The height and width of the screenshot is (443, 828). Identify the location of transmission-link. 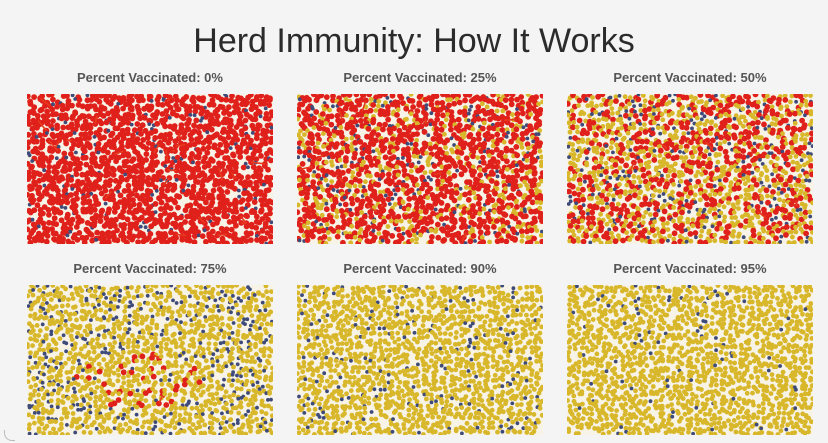
(663, 145).